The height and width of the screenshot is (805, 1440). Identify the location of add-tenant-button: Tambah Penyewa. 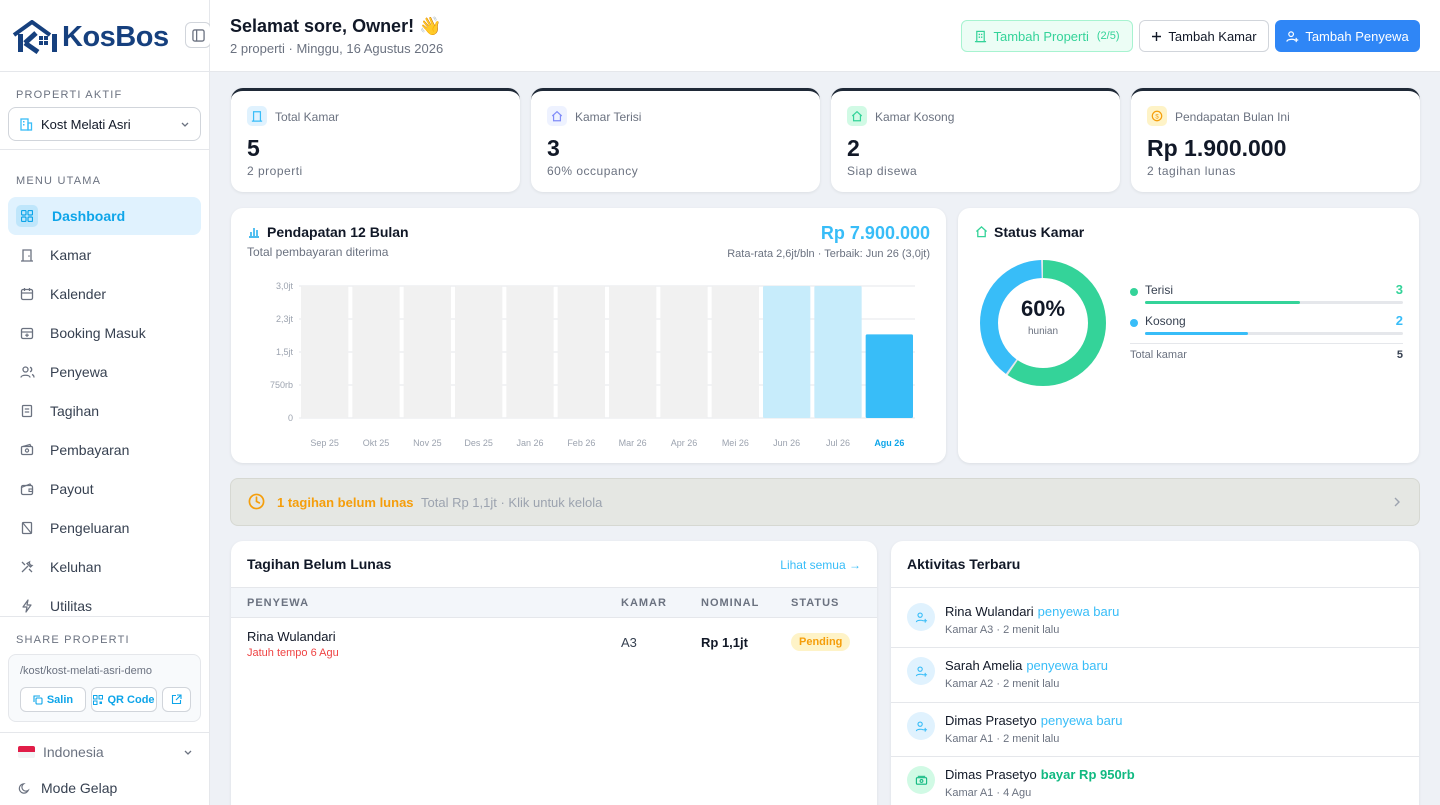
(1347, 36).